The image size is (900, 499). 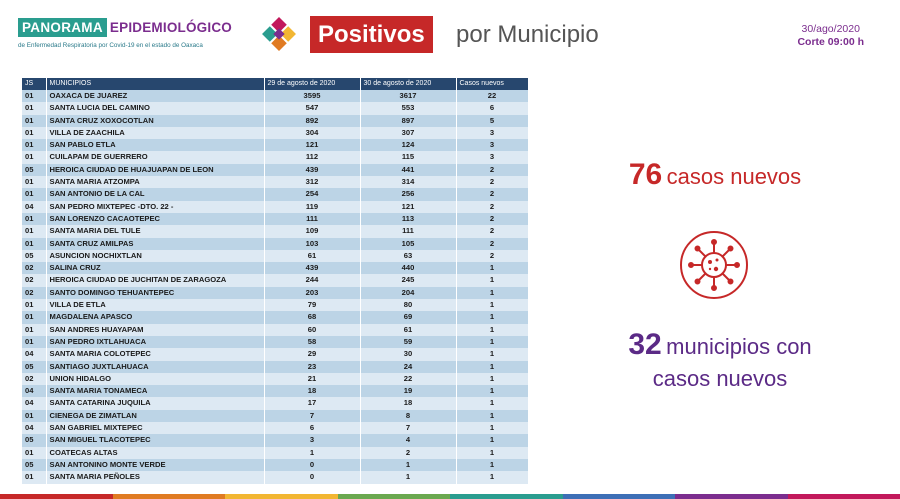 What do you see at coordinates (312, 170) in the screenshot?
I see `cell-aug29: 439` at bounding box center [312, 170].